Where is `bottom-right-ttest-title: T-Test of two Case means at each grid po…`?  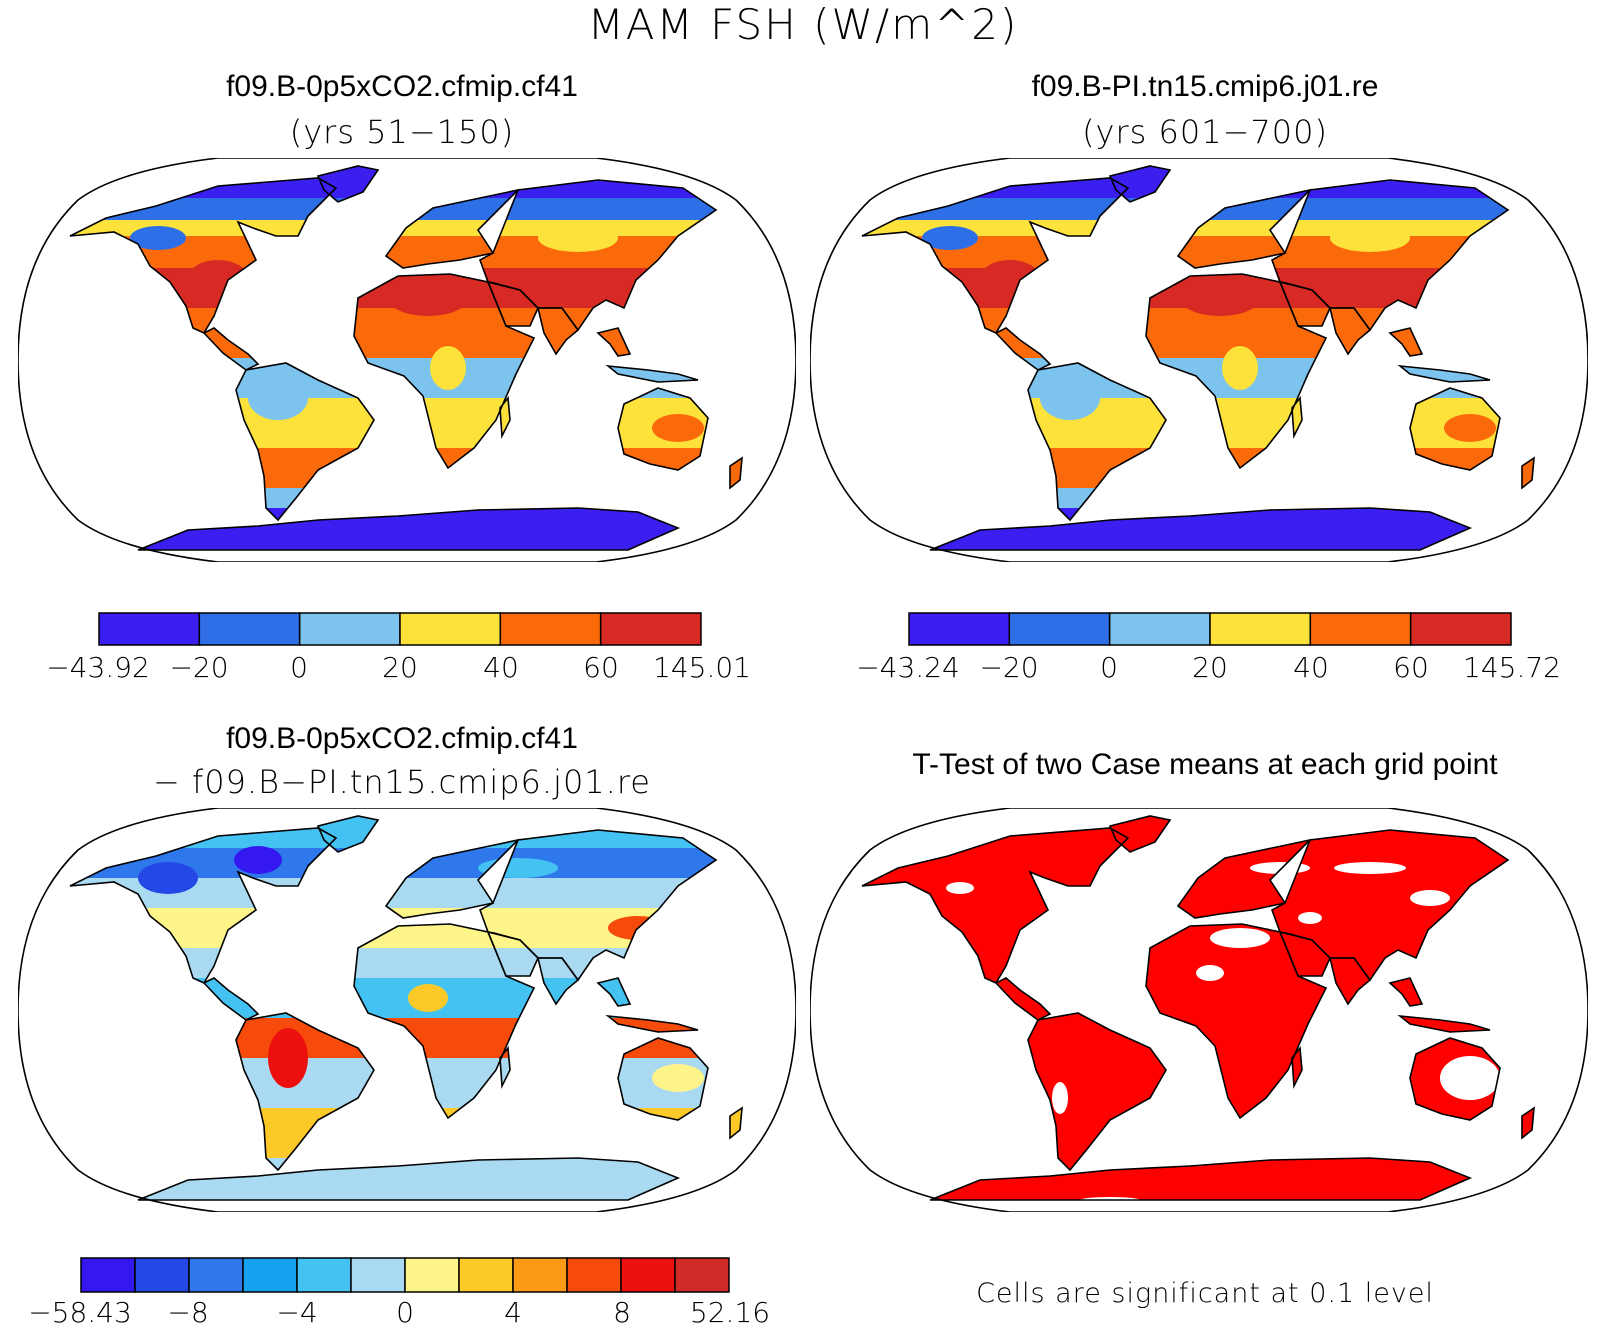 bottom-right-ttest-title: T-Test of two Case means at each grid po… is located at coordinates (1205, 764).